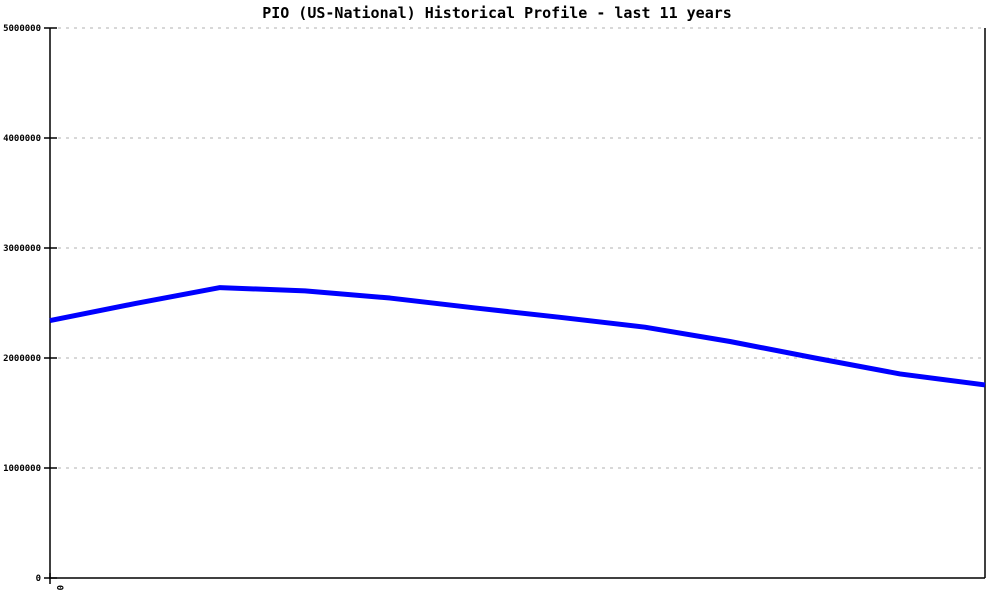  Describe the element at coordinates (38, 579) in the screenshot. I see `y-tick-label: 0` at that location.